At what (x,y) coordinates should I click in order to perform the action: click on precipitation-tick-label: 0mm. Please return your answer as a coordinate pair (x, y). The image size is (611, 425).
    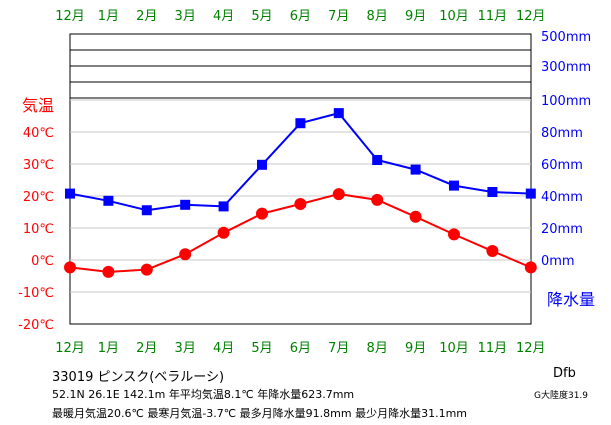
    Looking at the image, I should click on (558, 261).